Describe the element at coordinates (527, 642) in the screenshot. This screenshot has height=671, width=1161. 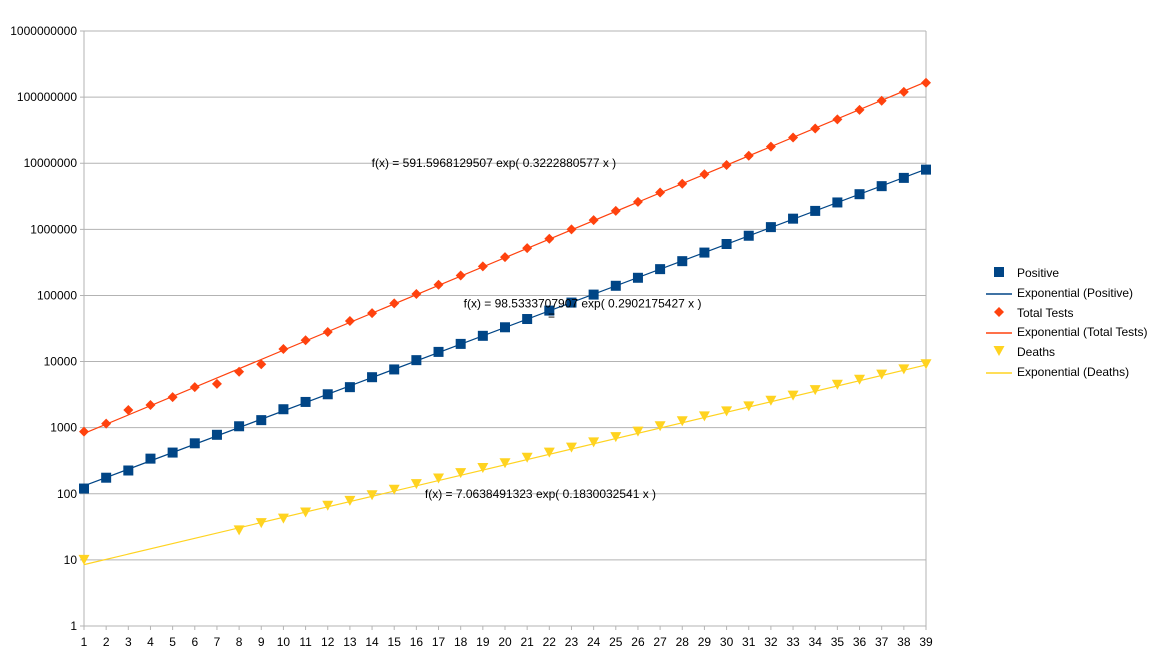
I see `x-tick-label: 21` at that location.